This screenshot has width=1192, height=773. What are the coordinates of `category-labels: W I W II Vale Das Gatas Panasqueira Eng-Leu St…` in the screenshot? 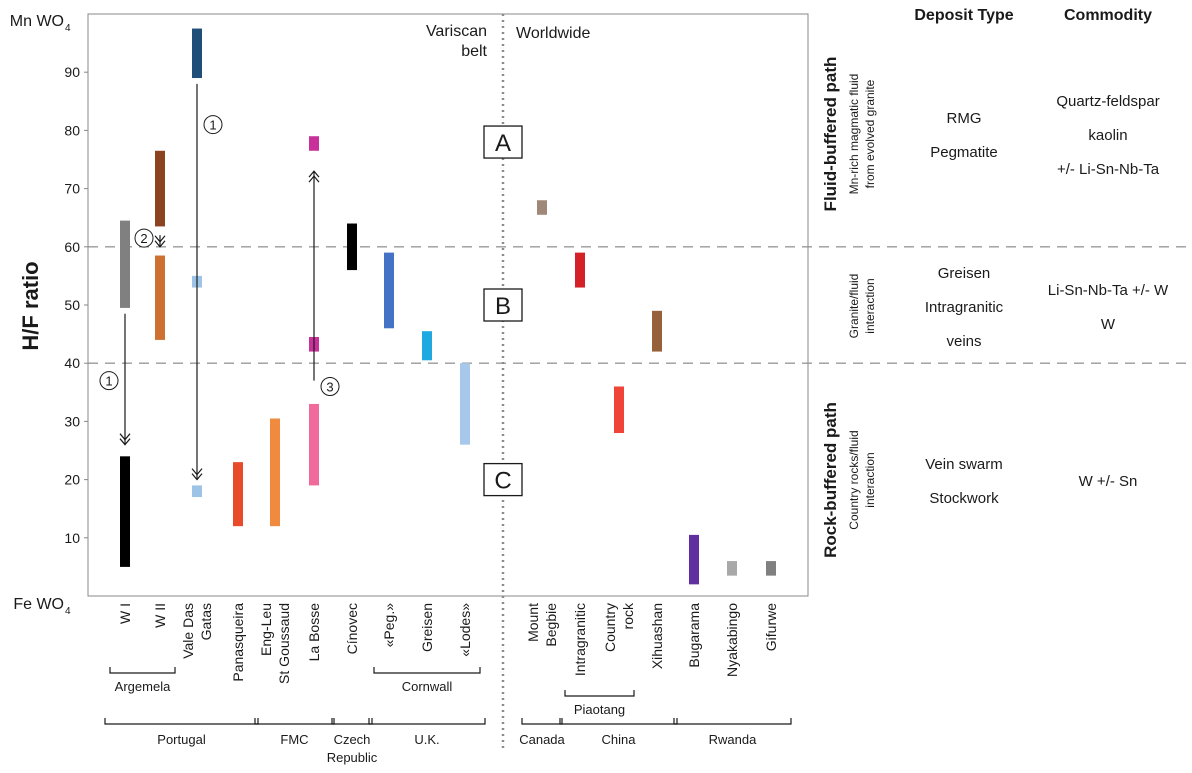 It's located at (448, 643).